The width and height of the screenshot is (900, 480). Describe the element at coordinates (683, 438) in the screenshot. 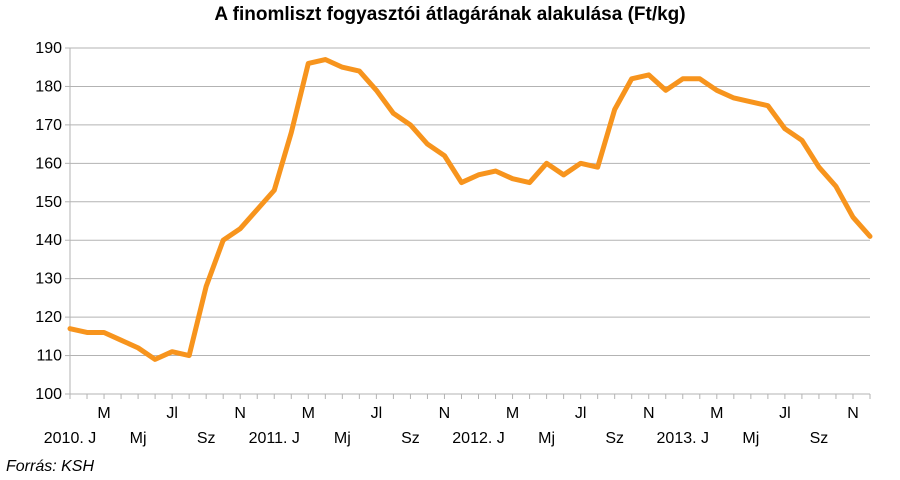

I see `x-tick-label: 2013. J` at that location.